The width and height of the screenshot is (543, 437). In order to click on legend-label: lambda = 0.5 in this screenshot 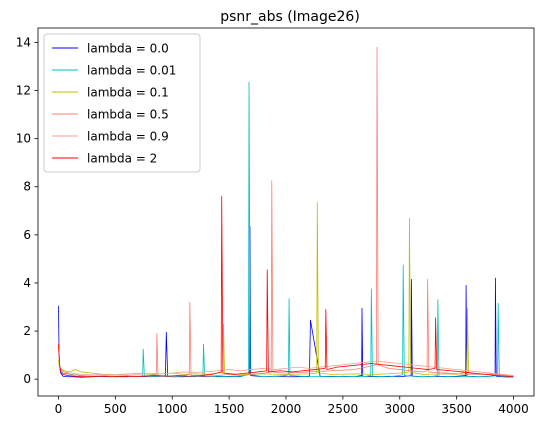, I will do `click(128, 115)`.